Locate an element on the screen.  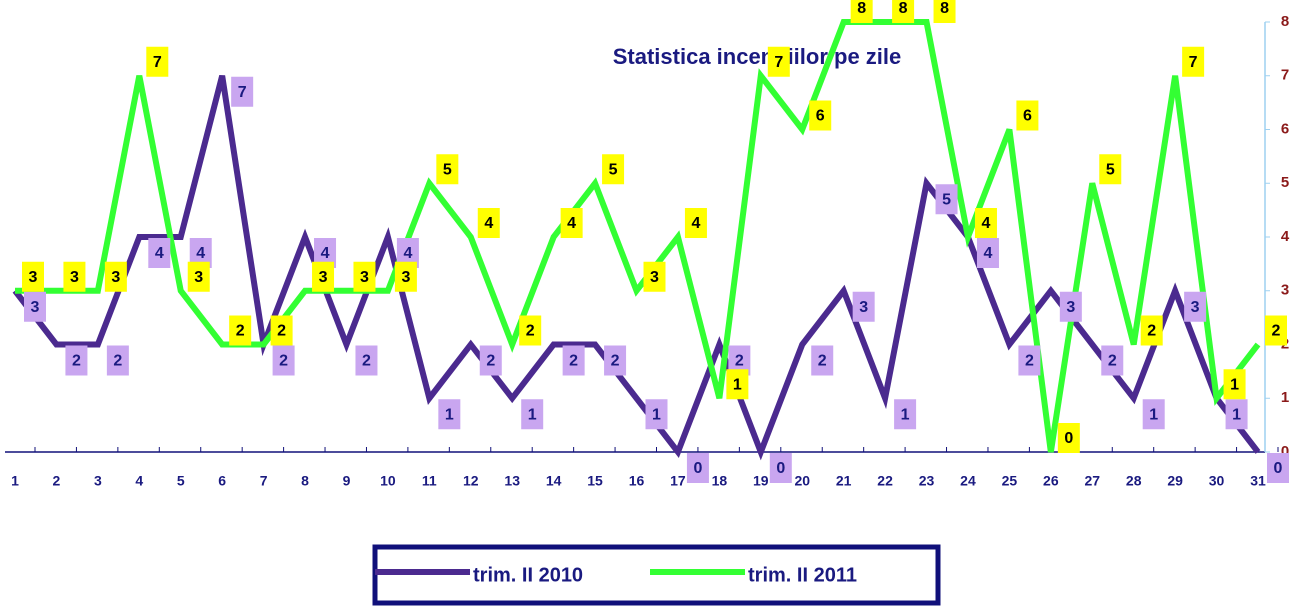
x-tick-label: 3 is located at coordinates (98, 481).